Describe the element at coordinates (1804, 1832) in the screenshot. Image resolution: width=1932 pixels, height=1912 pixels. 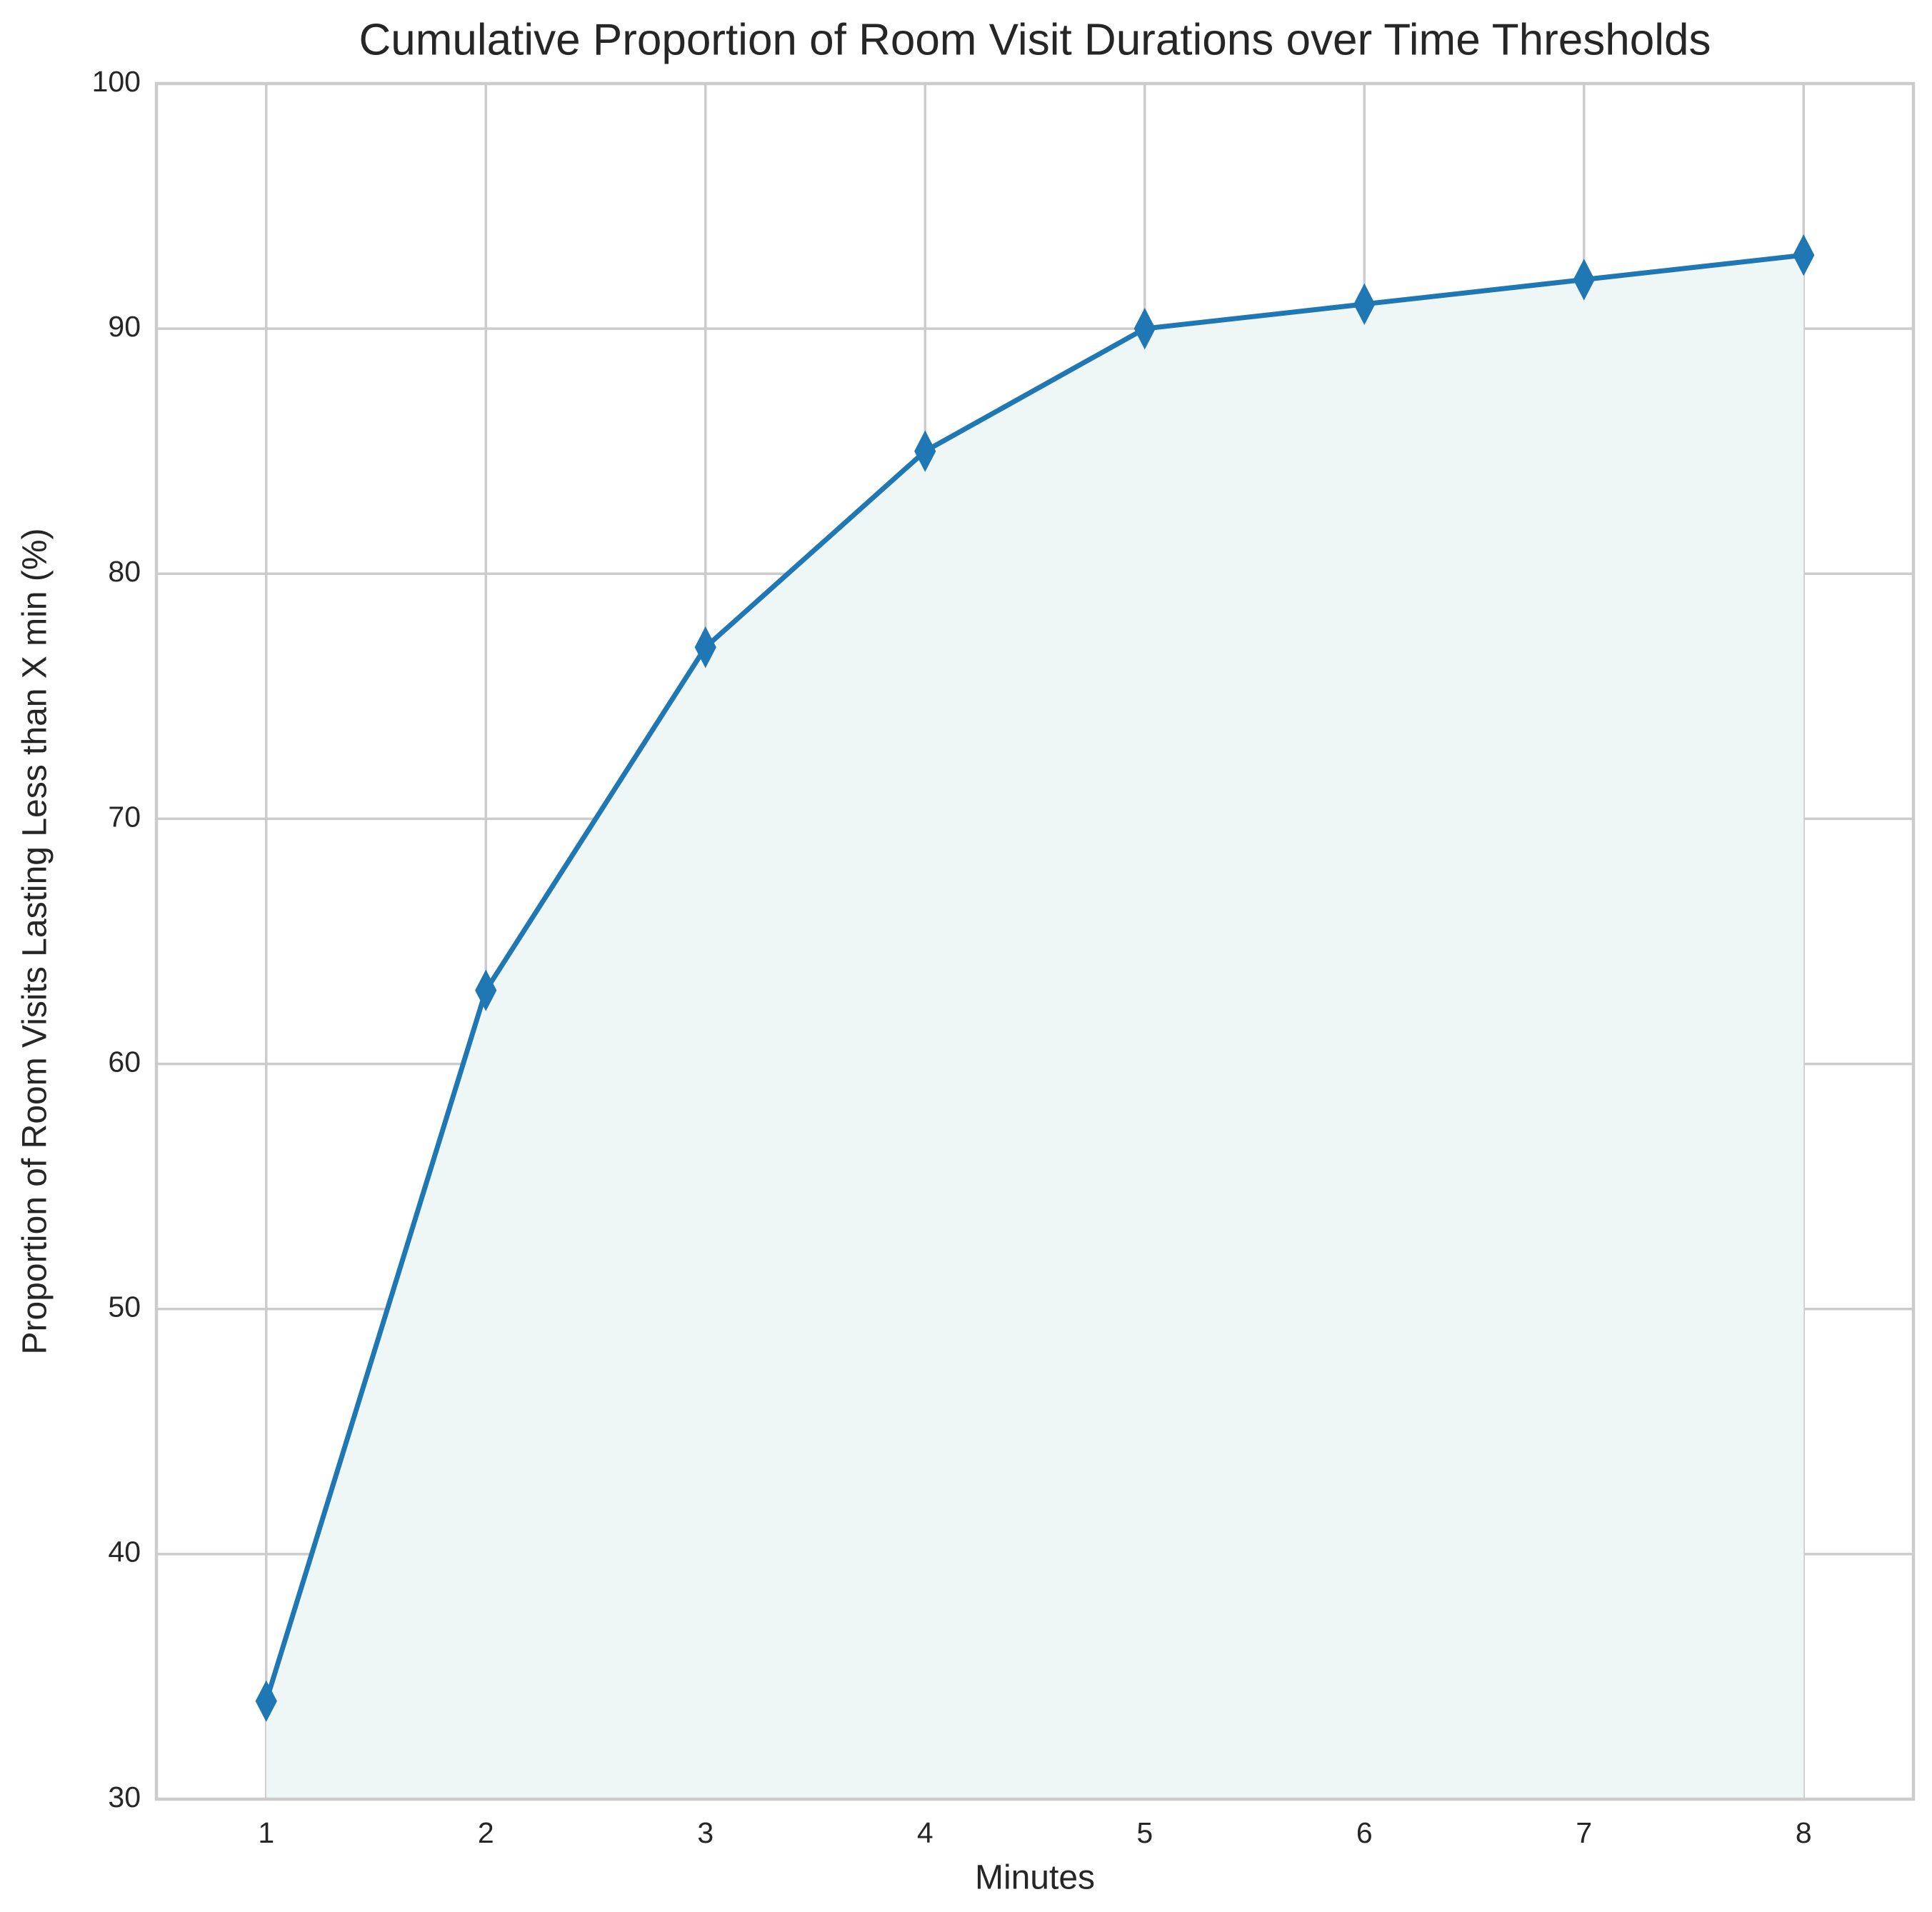
I see `x-tick-label: 8` at that location.